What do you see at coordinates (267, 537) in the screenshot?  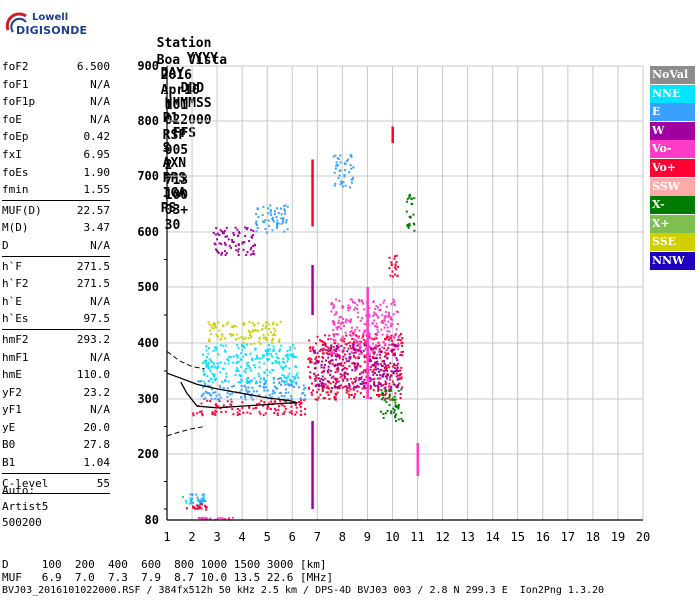 I see `x-tick-label: 5` at bounding box center [267, 537].